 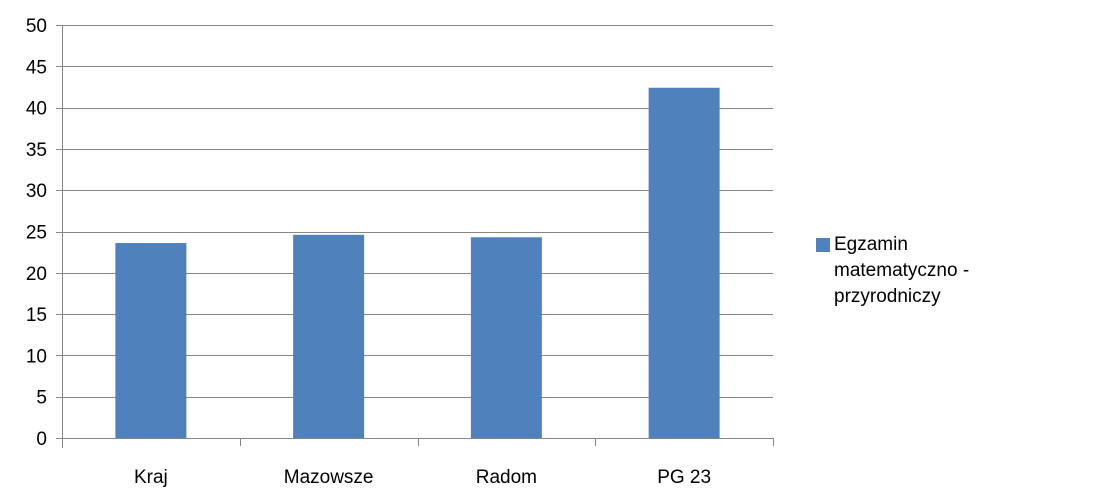 I want to click on x-tick-label: Radom, so click(x=506, y=477).